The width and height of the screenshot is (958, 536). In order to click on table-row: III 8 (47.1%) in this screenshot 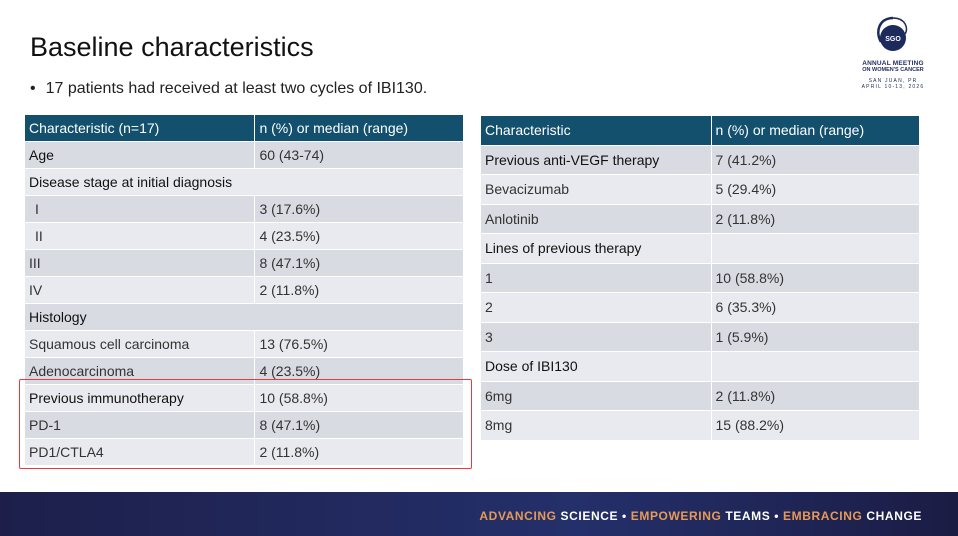, I will do `click(243, 263)`.